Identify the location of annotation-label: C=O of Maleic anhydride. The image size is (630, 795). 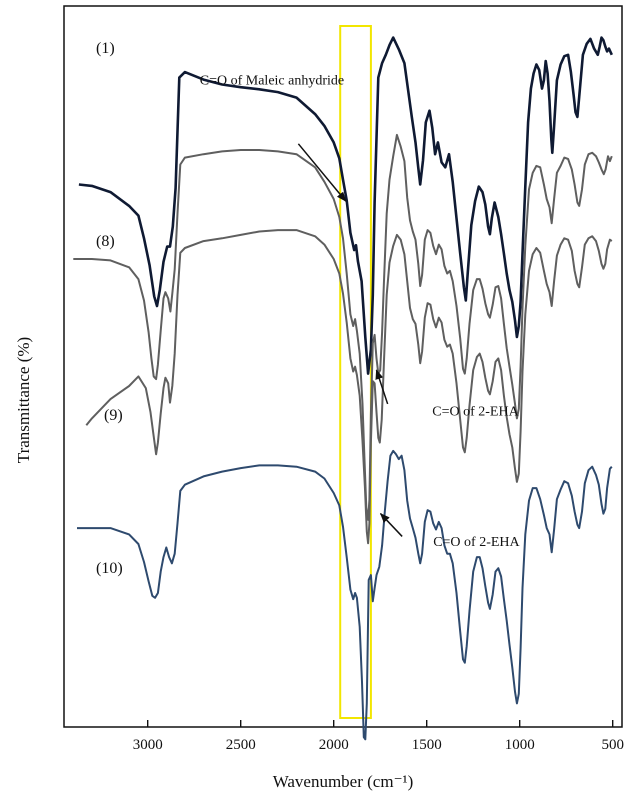
(272, 80).